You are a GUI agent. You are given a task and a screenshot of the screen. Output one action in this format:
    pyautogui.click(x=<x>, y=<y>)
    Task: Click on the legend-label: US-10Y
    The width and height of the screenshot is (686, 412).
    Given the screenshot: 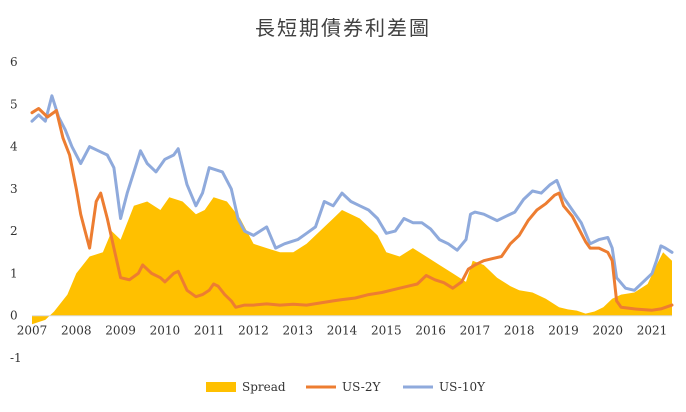 What is the action you would take?
    pyautogui.click(x=462, y=387)
    